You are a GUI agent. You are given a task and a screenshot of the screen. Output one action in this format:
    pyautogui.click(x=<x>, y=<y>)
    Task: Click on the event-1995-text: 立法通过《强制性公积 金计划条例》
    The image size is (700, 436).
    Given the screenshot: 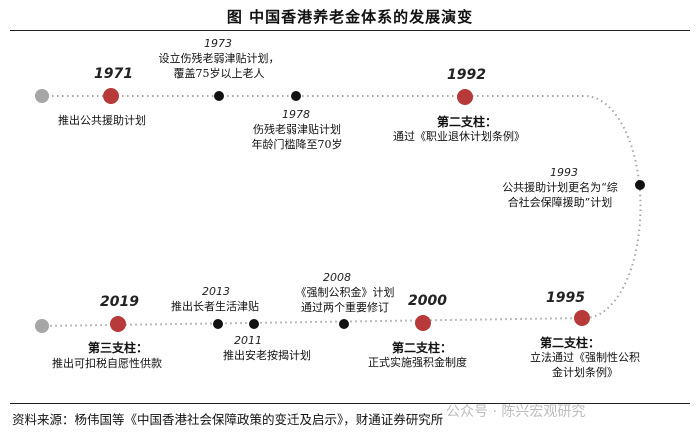 What is the action you would take?
    pyautogui.click(x=585, y=365)
    